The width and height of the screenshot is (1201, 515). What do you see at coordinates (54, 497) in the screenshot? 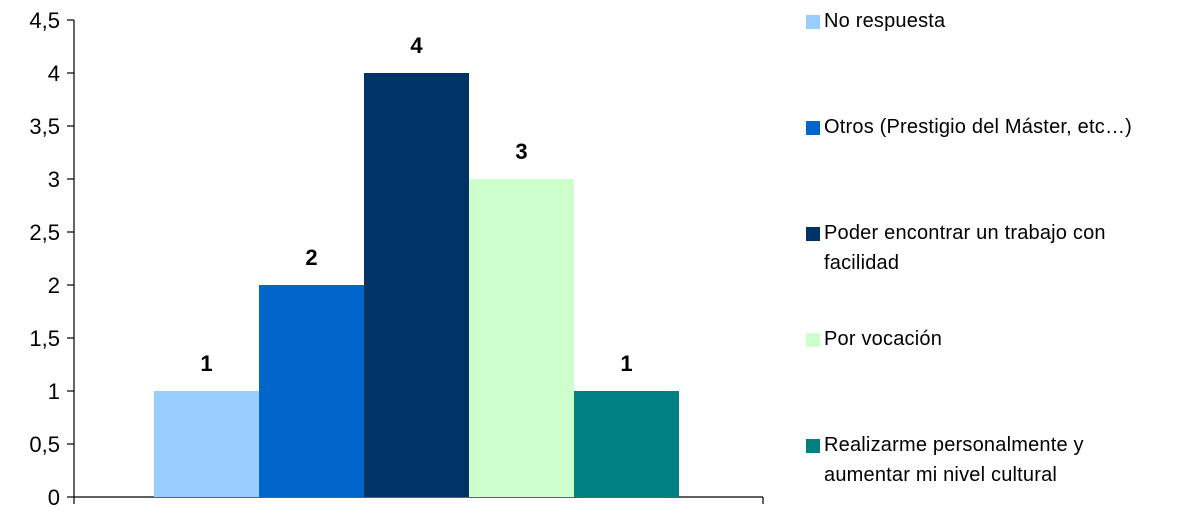
I see `y-tick-label: 0` at bounding box center [54, 497].